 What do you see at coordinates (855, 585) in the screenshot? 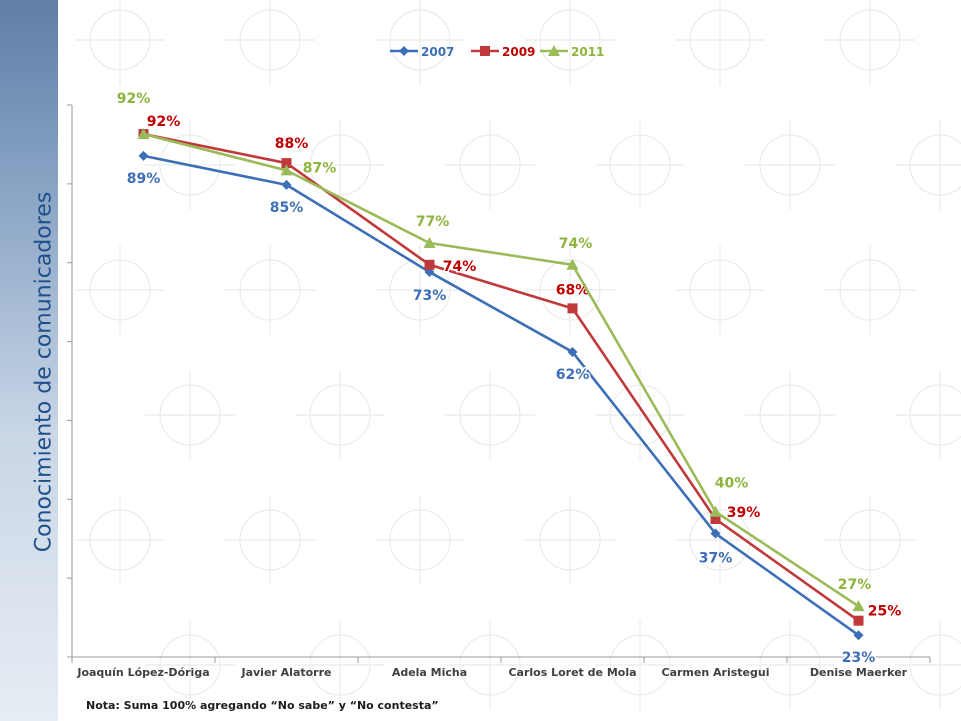
I see `data-label: 27%` at bounding box center [855, 585].